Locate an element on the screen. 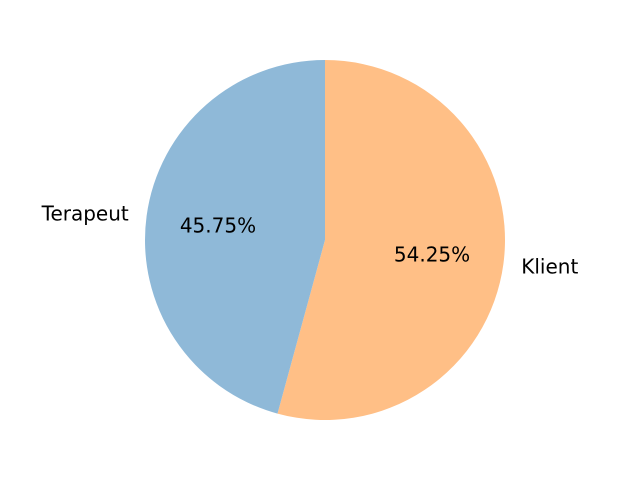  pct-label-terapeut: 45.75% is located at coordinates (218, 226).